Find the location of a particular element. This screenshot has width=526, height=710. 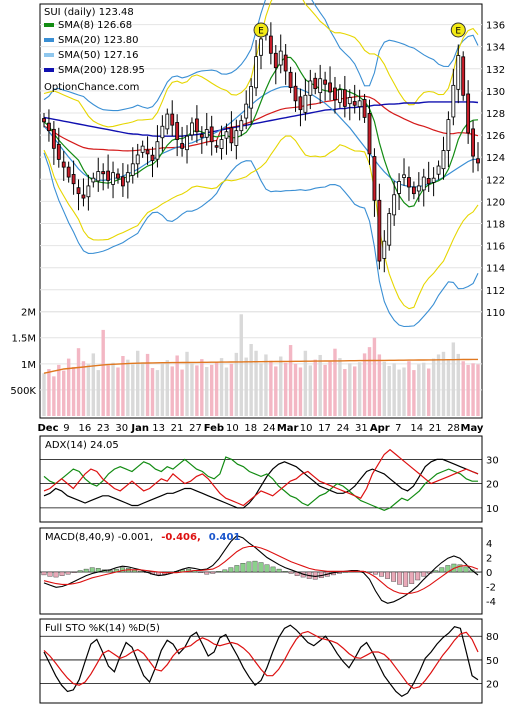

adx-gridlines is located at coordinates (261, 483).